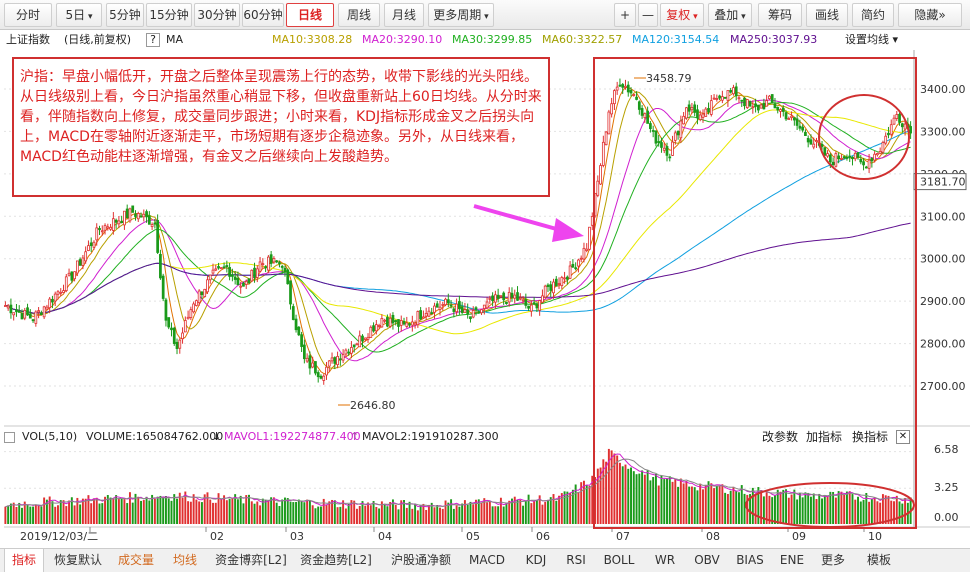  Describe the element at coordinates (780, 437) in the screenshot. I see `edit-params-button: 改参数` at that location.